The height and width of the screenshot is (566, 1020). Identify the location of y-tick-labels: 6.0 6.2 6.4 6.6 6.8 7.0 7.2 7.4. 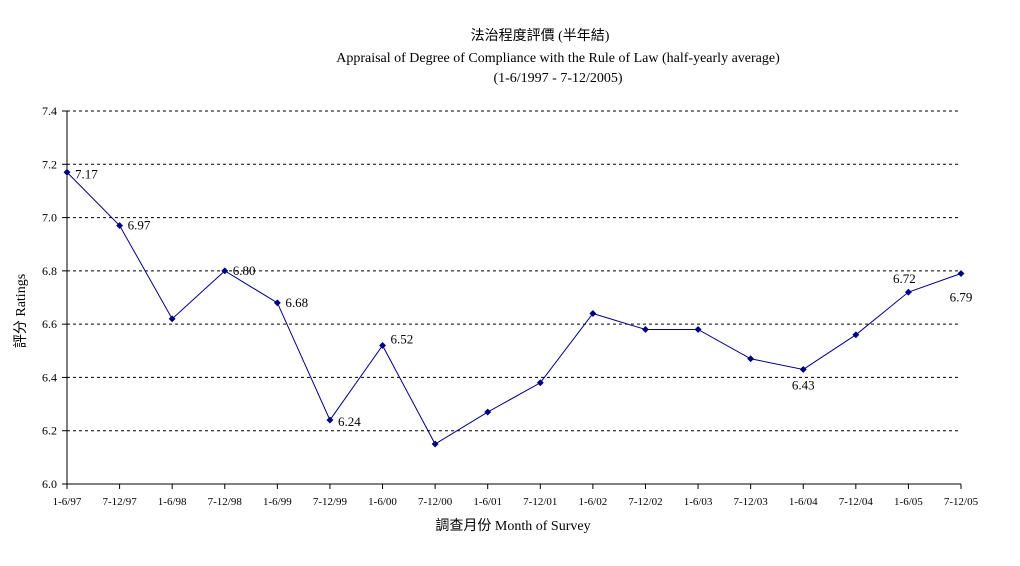
(49, 297).